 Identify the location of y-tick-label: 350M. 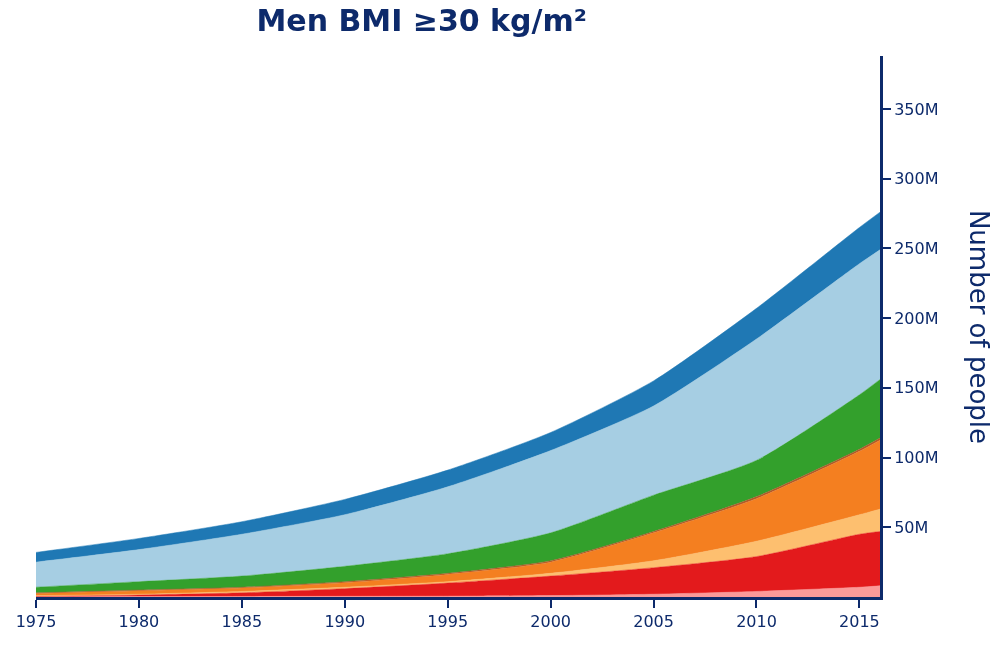
(916, 109).